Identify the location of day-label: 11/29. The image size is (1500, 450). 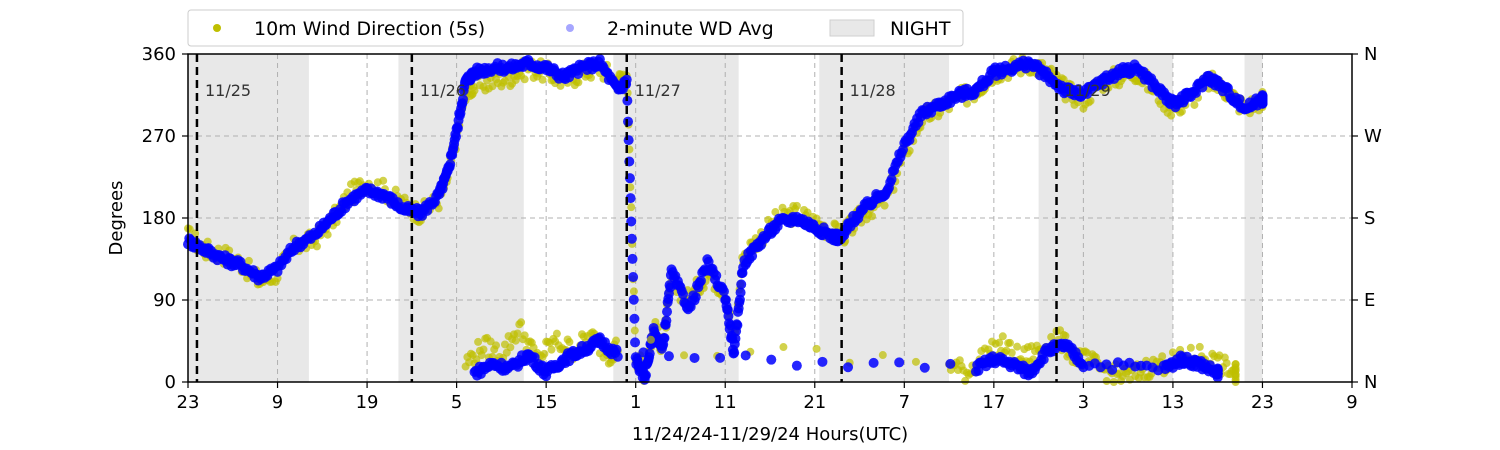
(1088, 90).